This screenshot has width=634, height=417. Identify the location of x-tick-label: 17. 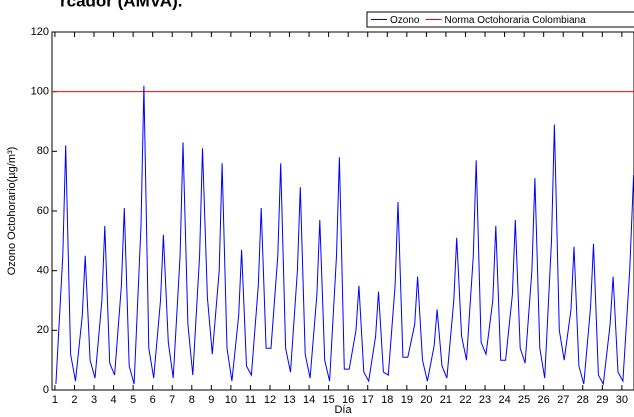
(368, 400).